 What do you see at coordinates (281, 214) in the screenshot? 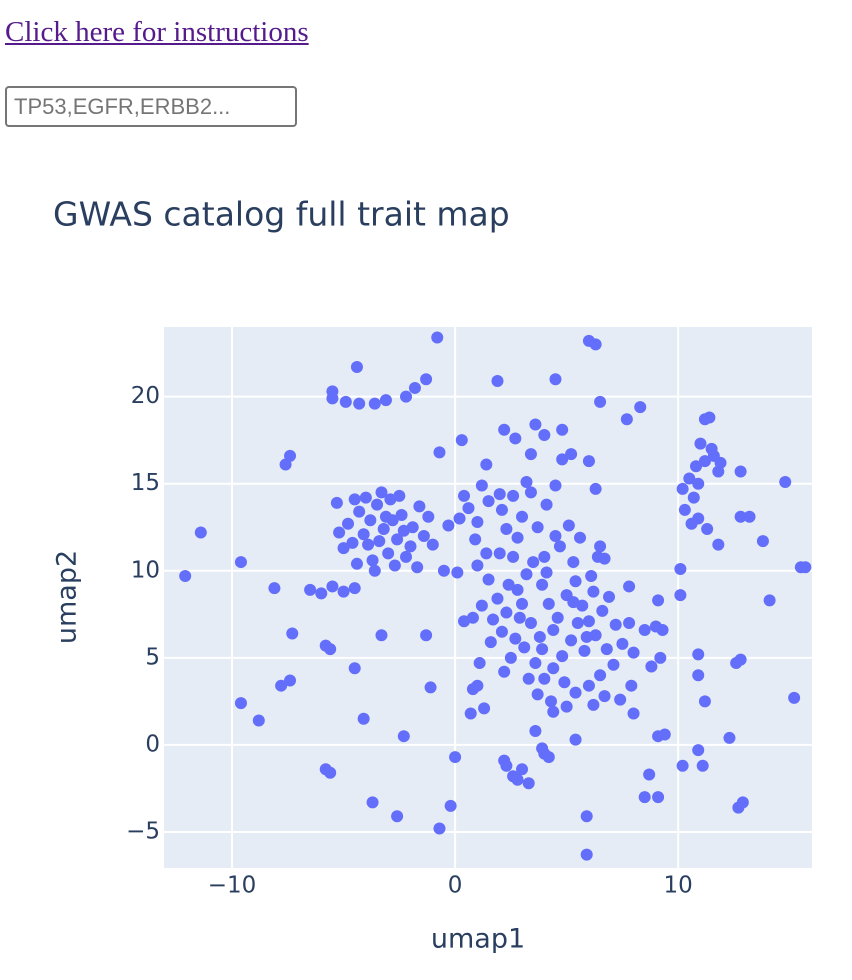
I see `chart-title: GWAS catalog full trait map` at bounding box center [281, 214].